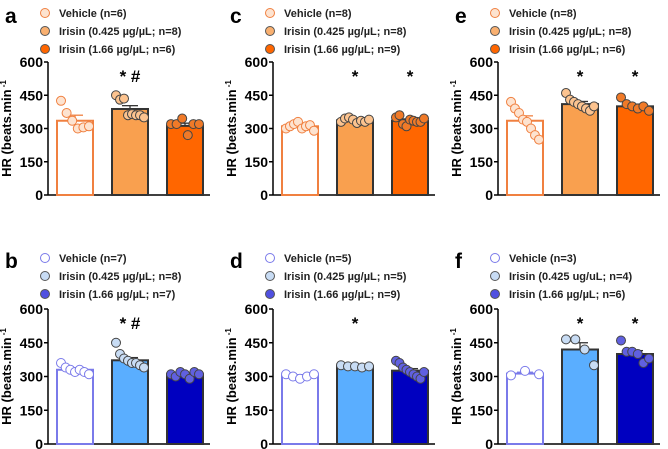  What do you see at coordinates (236, 261) in the screenshot?
I see `panel-letter: d` at bounding box center [236, 261].